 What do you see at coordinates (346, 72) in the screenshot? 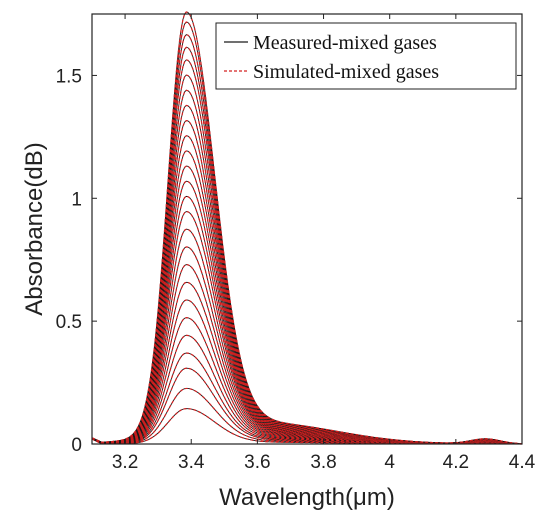
I see `legend-label-simulated: Simulated-mixed gases` at bounding box center [346, 72].